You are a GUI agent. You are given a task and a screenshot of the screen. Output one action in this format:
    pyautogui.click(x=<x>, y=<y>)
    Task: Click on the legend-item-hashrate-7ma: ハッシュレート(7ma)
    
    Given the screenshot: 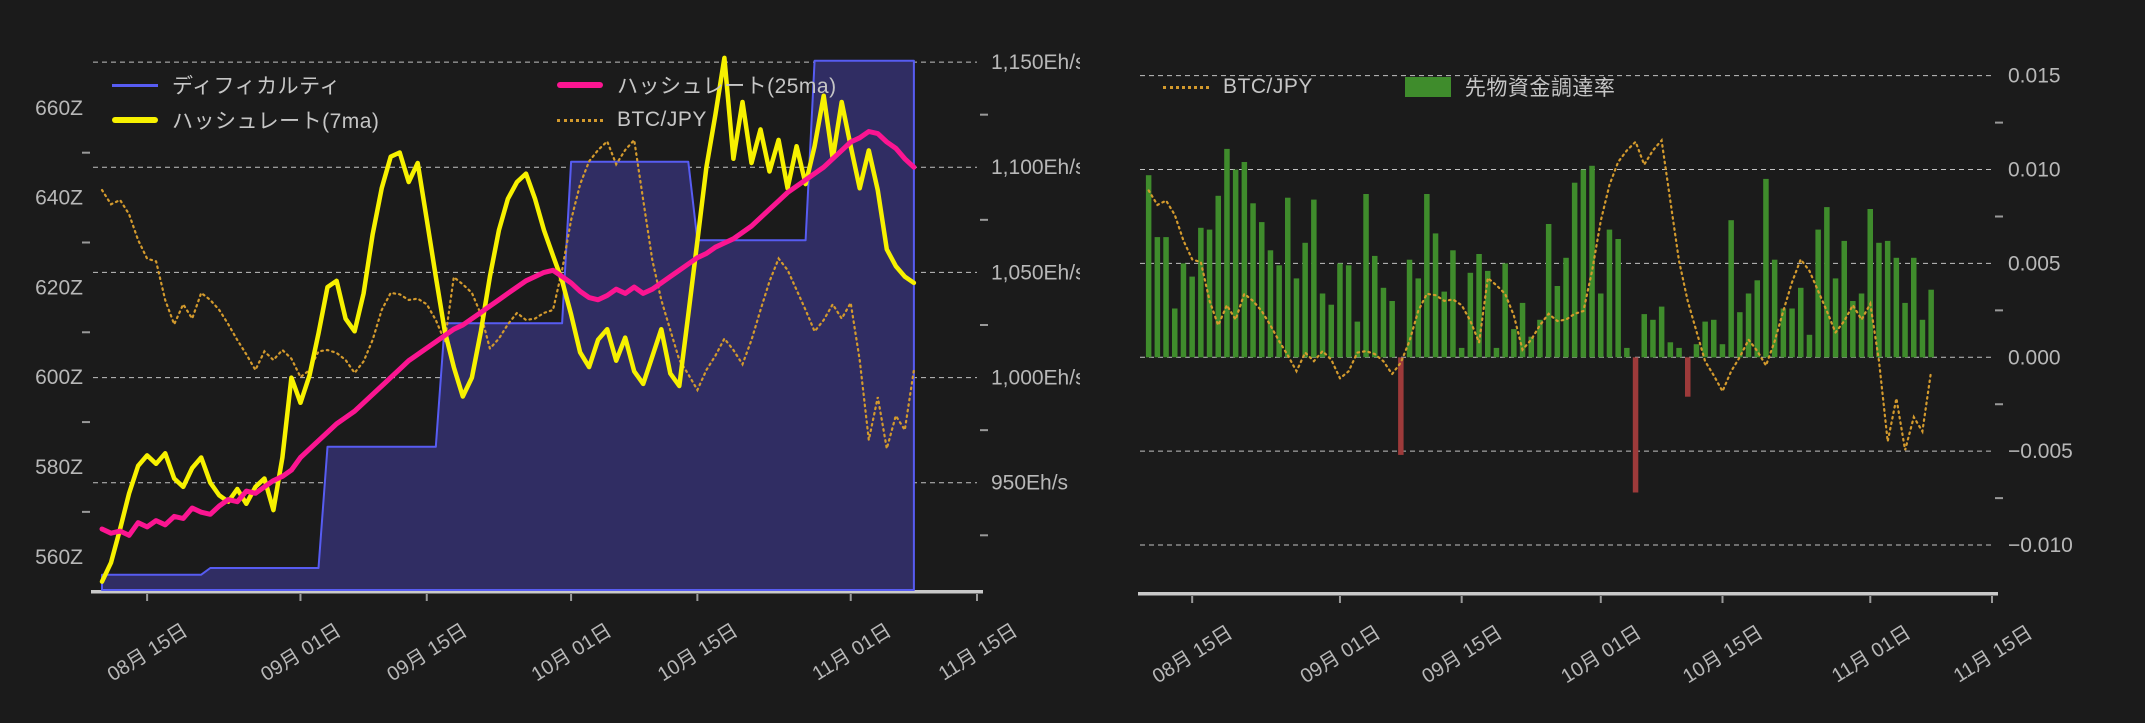 What is the action you would take?
    pyautogui.click(x=334, y=120)
    